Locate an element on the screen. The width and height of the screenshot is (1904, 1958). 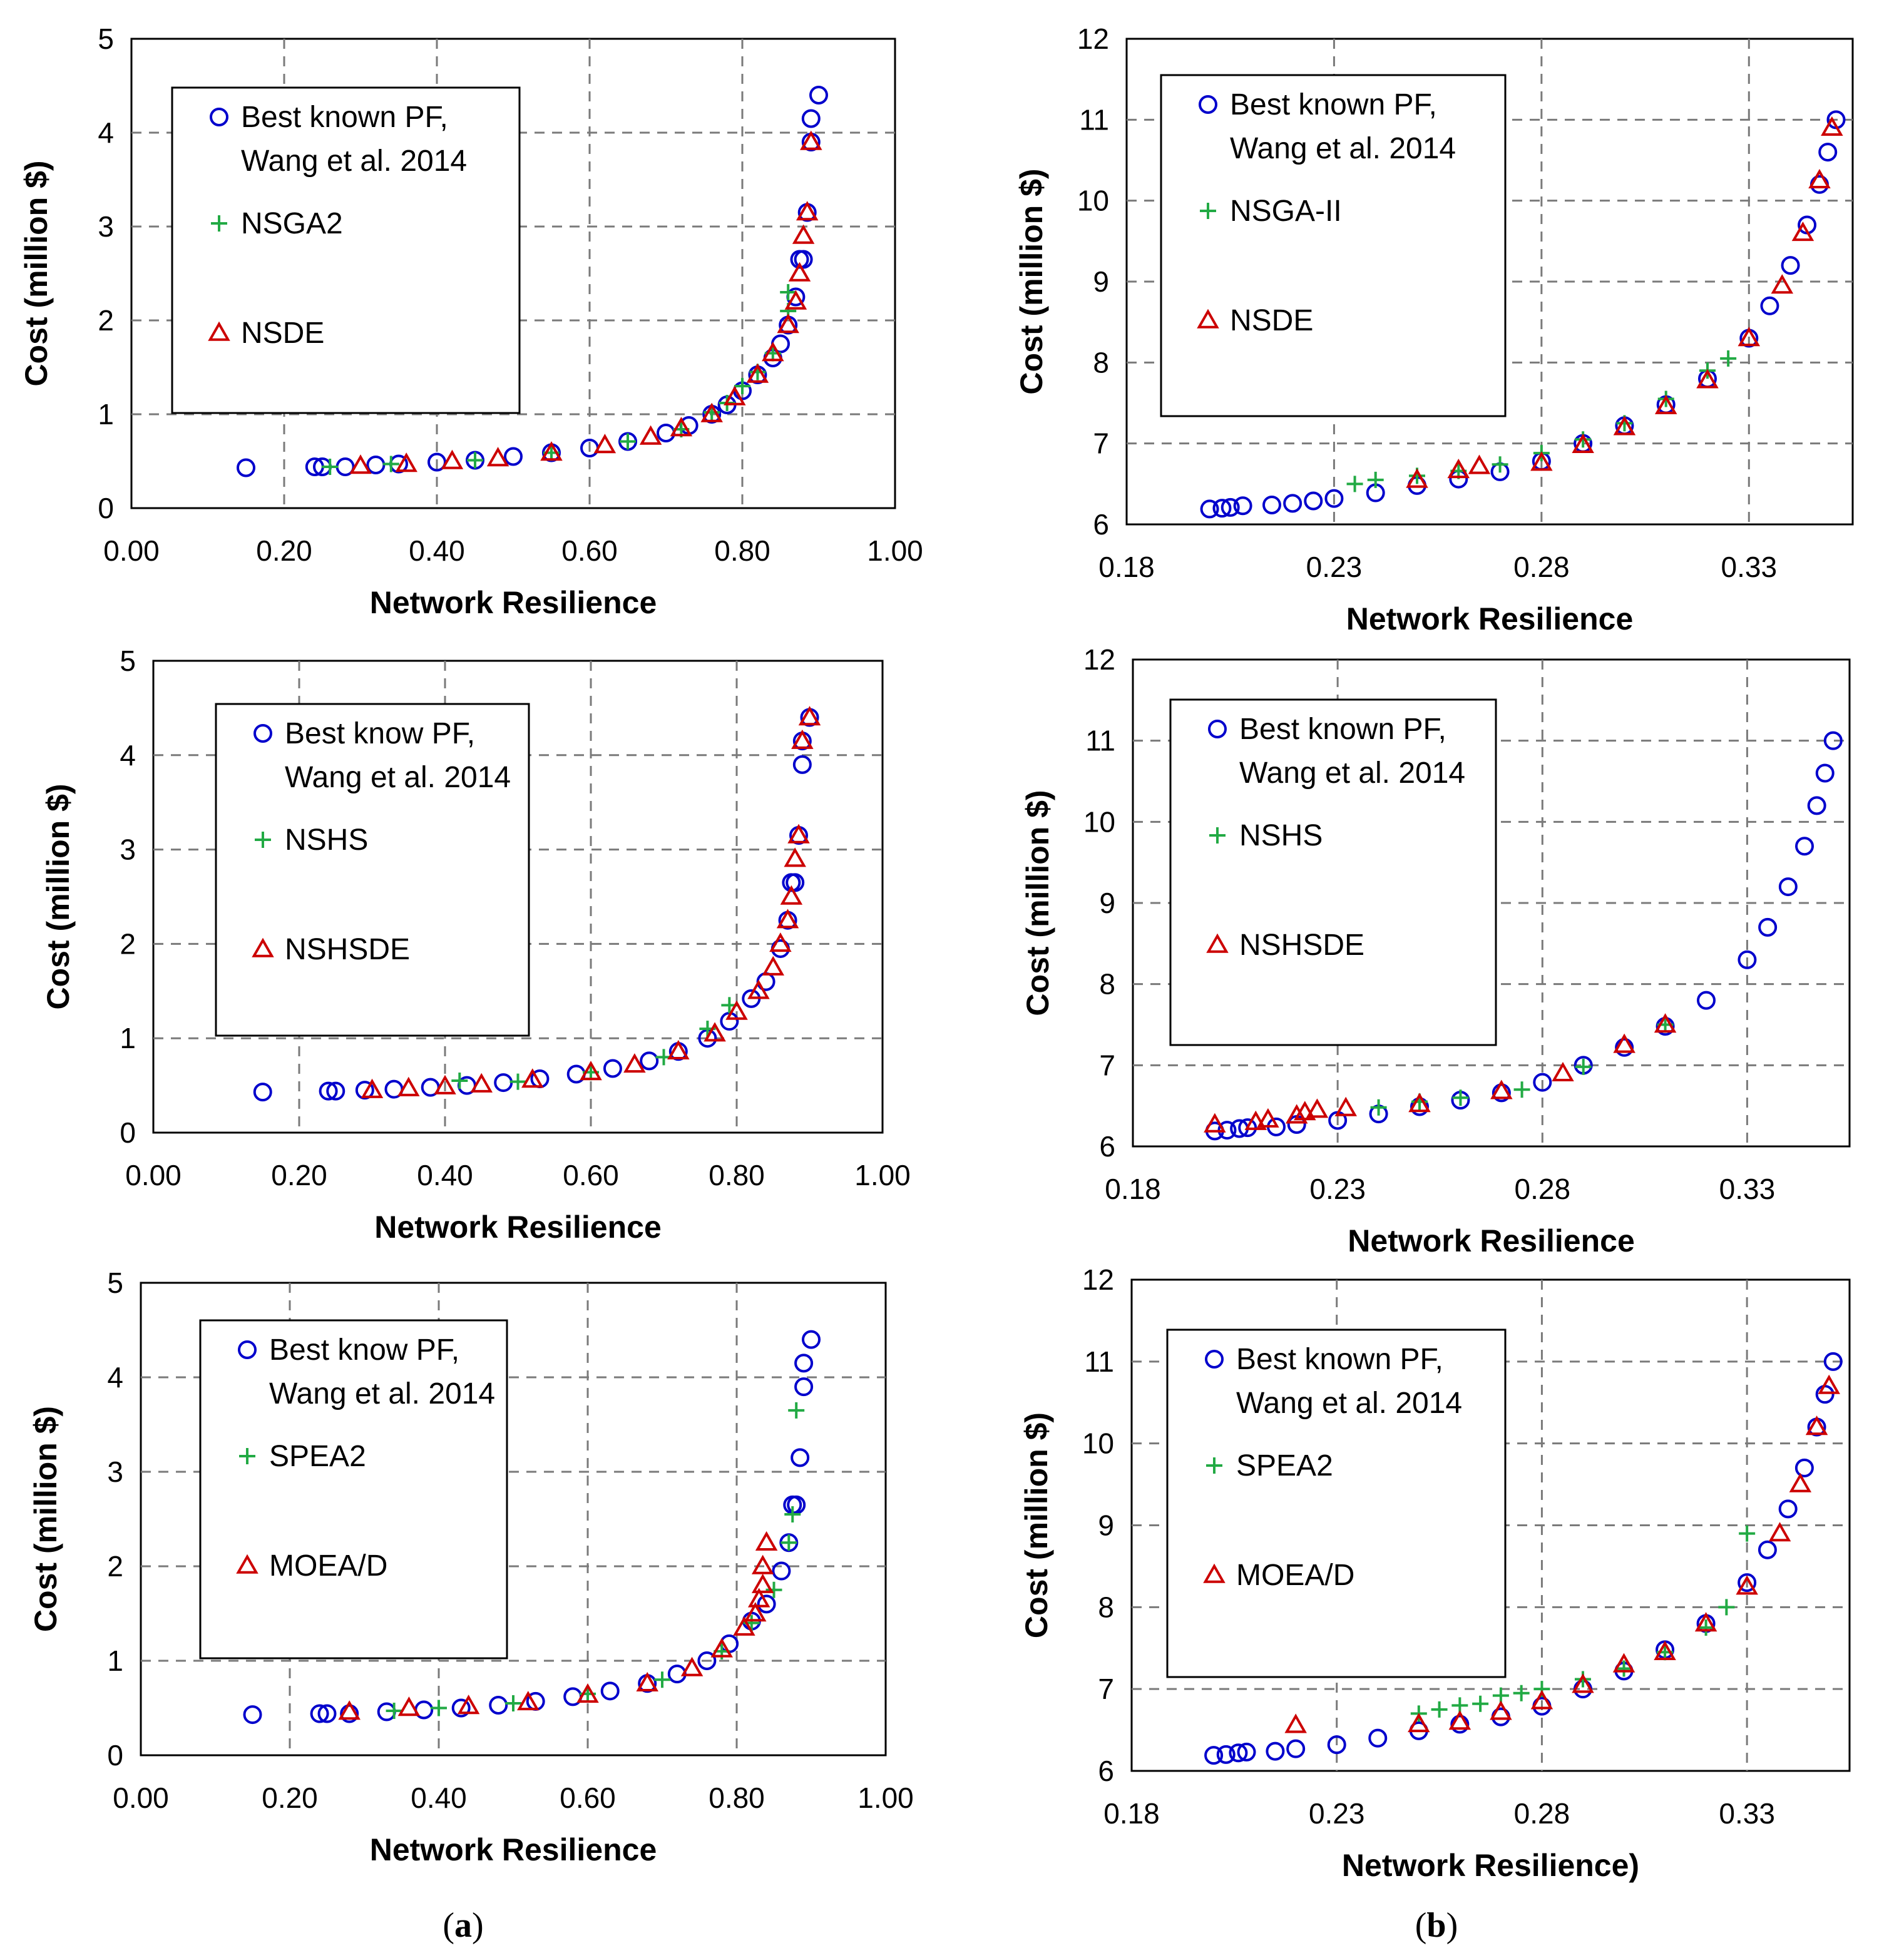
y-tick-label: 6 is located at coordinates (1101, 524).